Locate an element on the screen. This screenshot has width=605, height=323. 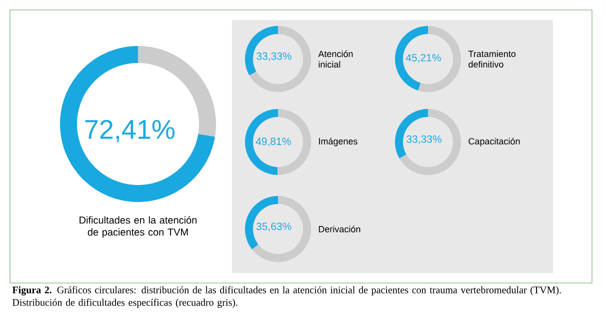
text: Tratamiento definitivo is located at coordinates (492, 59).